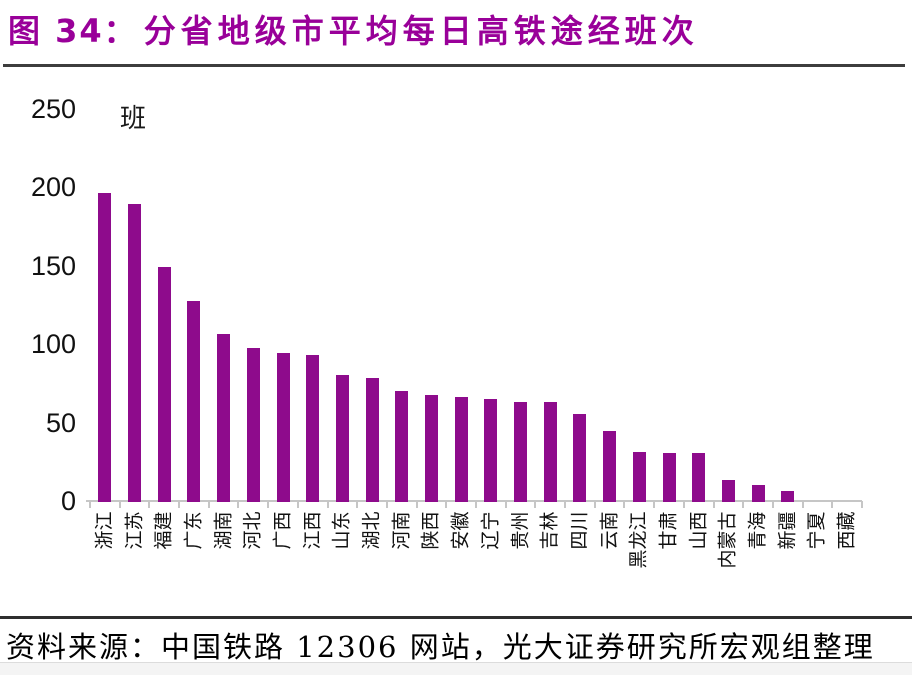  What do you see at coordinates (224, 418) in the screenshot?
I see `bar-湖南` at bounding box center [224, 418].